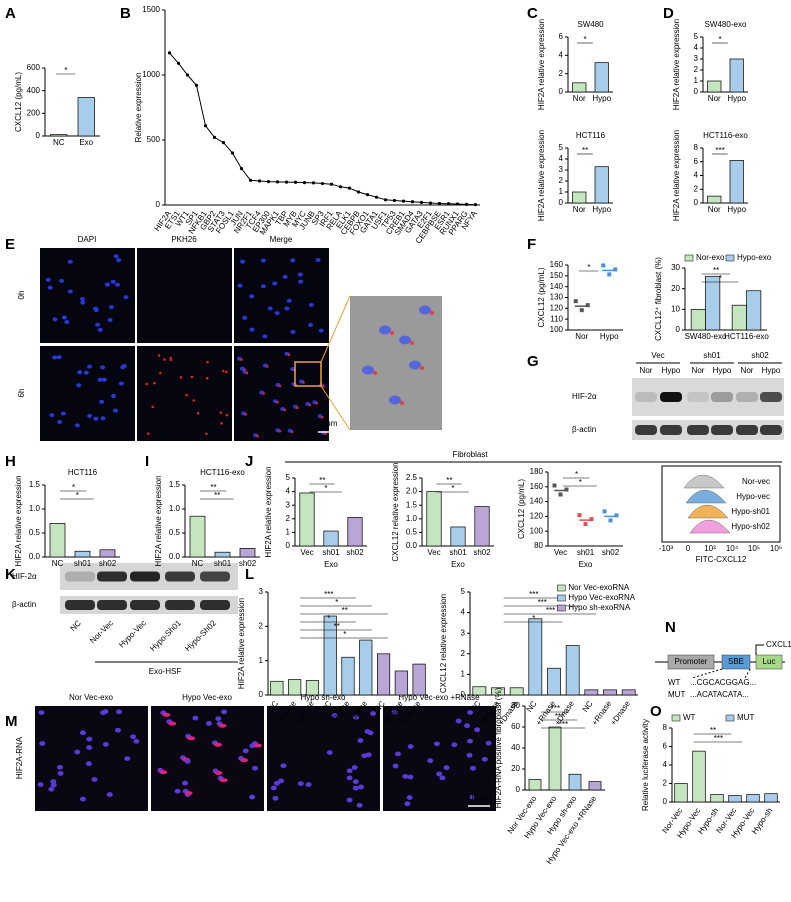 The height and width of the screenshot is (902, 791). What do you see at coordinates (335, 408) in the screenshot?
I see `zoom-line` at bounding box center [335, 408].